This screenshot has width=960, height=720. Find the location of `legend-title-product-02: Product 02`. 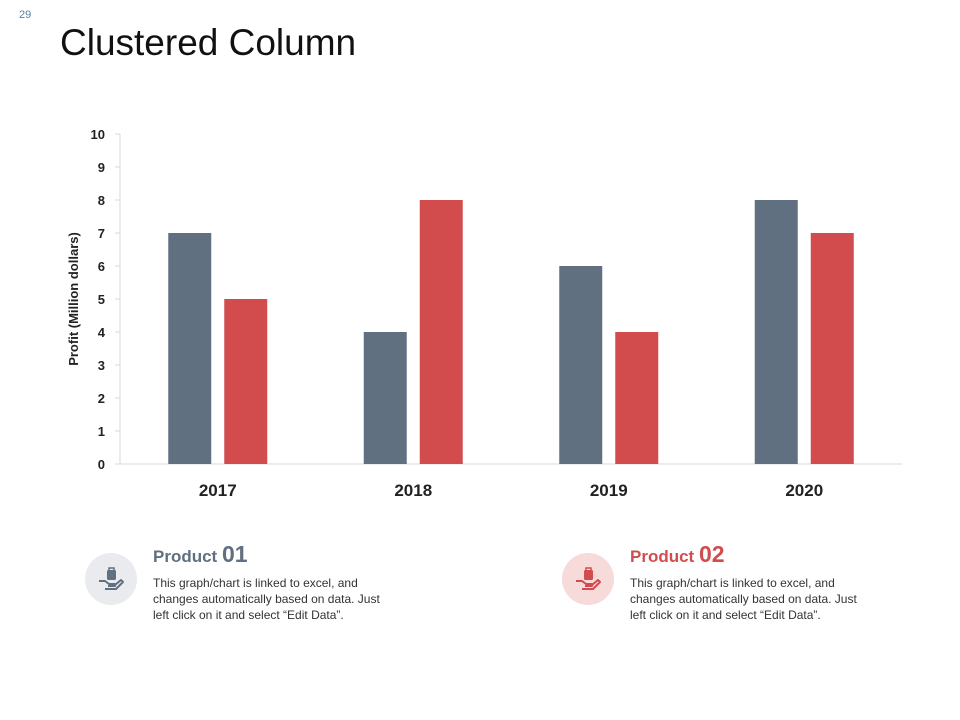

legend-title-product-02: Product 02 is located at coordinates (677, 554).